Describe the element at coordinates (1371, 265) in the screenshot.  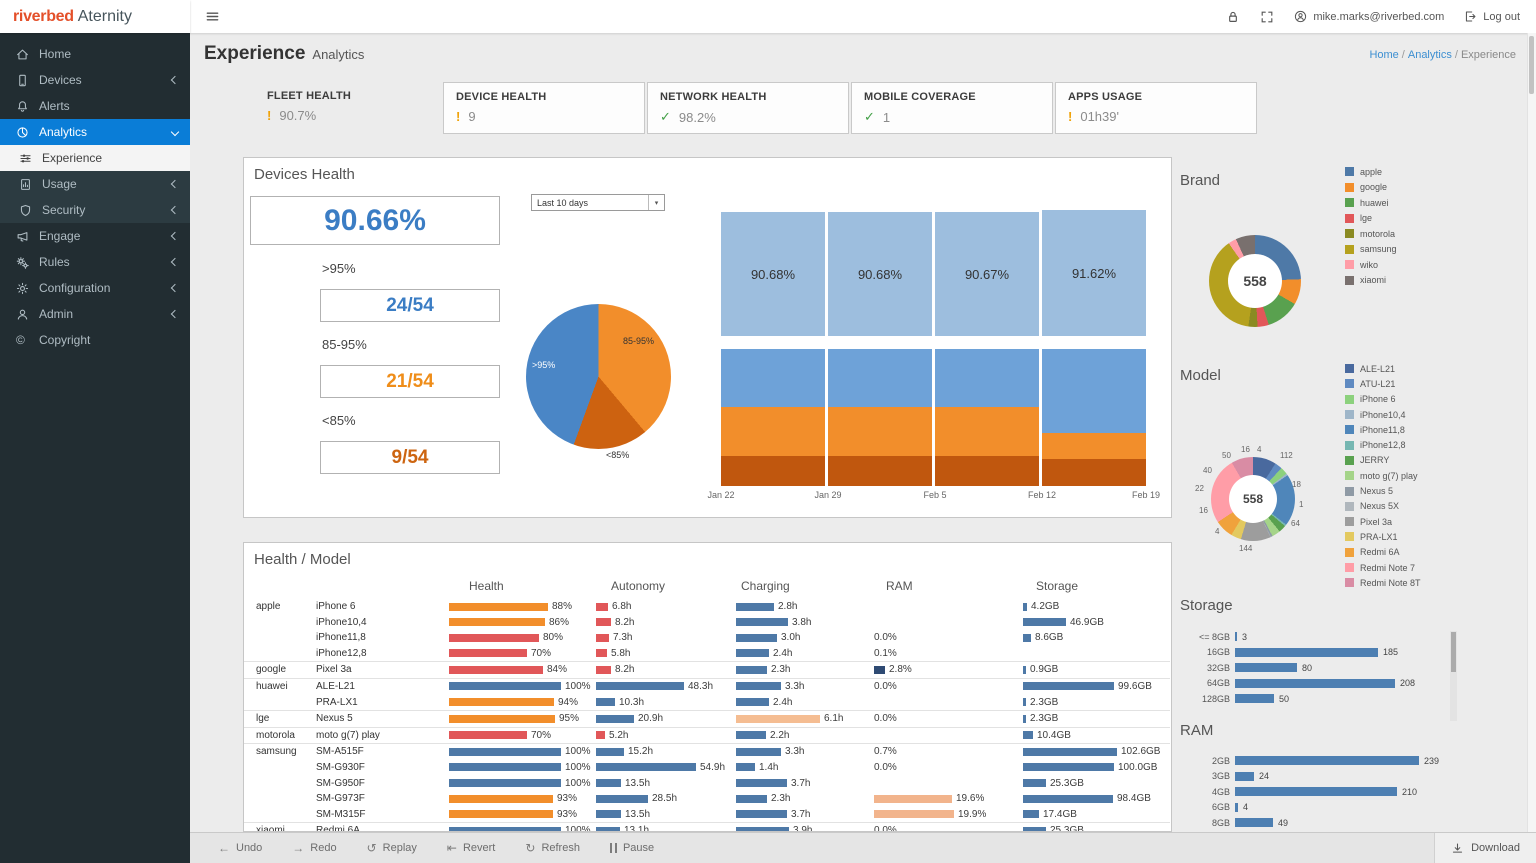
I see `brand-legend-item-wiko: wiko` at that location.